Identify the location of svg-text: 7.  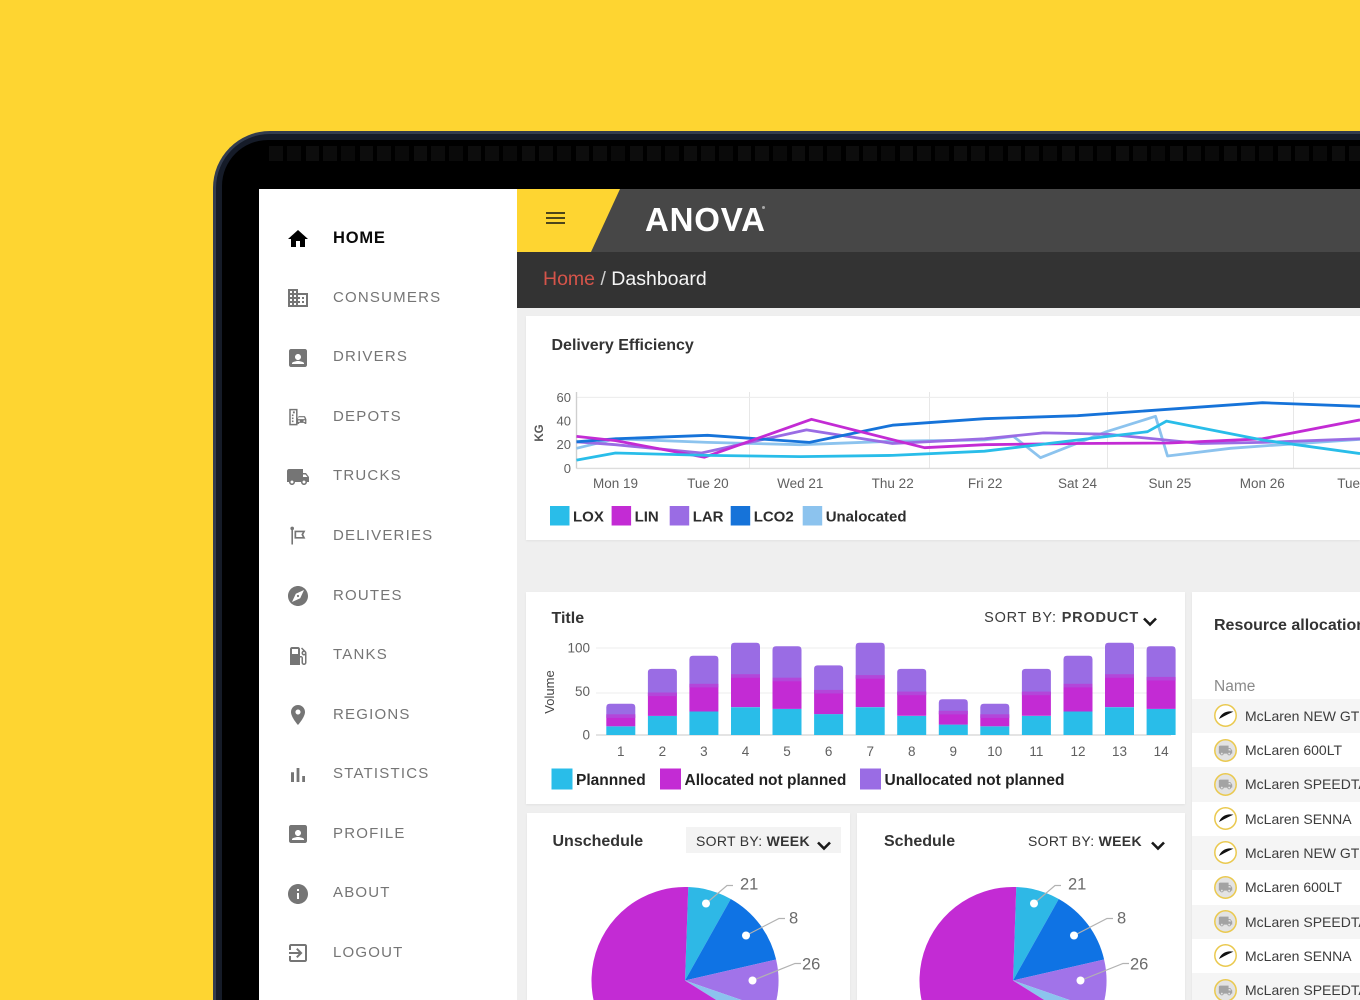
(870, 751).